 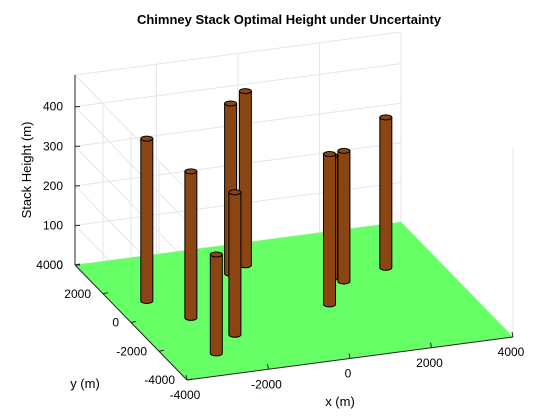 What do you see at coordinates (49, 265) in the screenshot?
I see `y-tick-label: 4000` at bounding box center [49, 265].